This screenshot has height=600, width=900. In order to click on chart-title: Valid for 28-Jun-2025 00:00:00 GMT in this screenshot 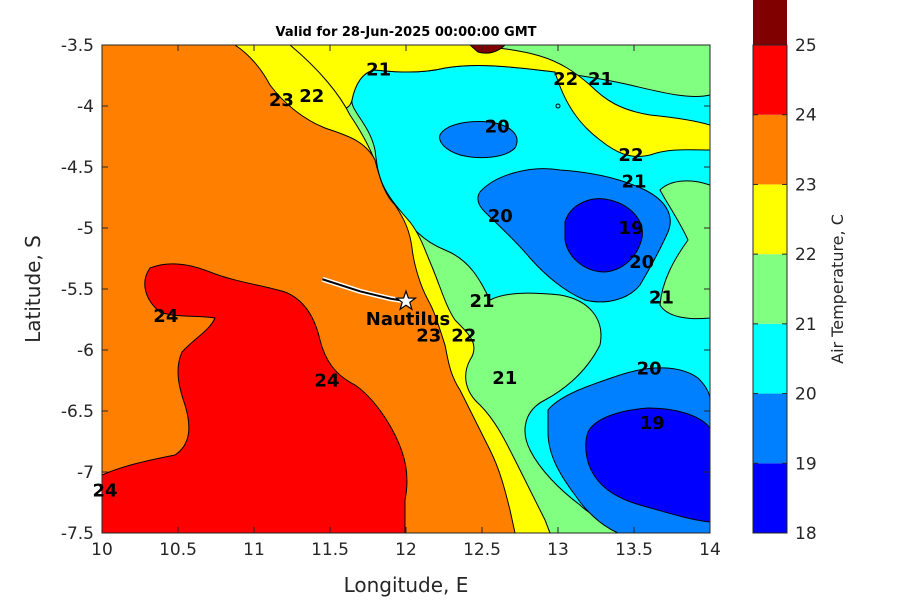, I will do `click(406, 32)`.